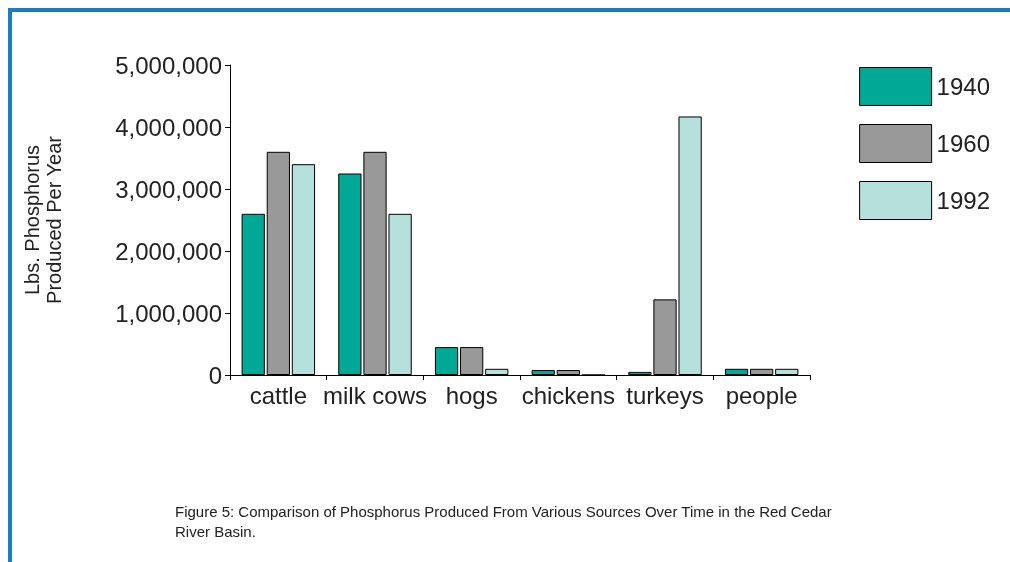 This screenshot has width=1010, height=562. Describe the element at coordinates (761, 395) in the screenshot. I see `x-tick-label: people` at that location.